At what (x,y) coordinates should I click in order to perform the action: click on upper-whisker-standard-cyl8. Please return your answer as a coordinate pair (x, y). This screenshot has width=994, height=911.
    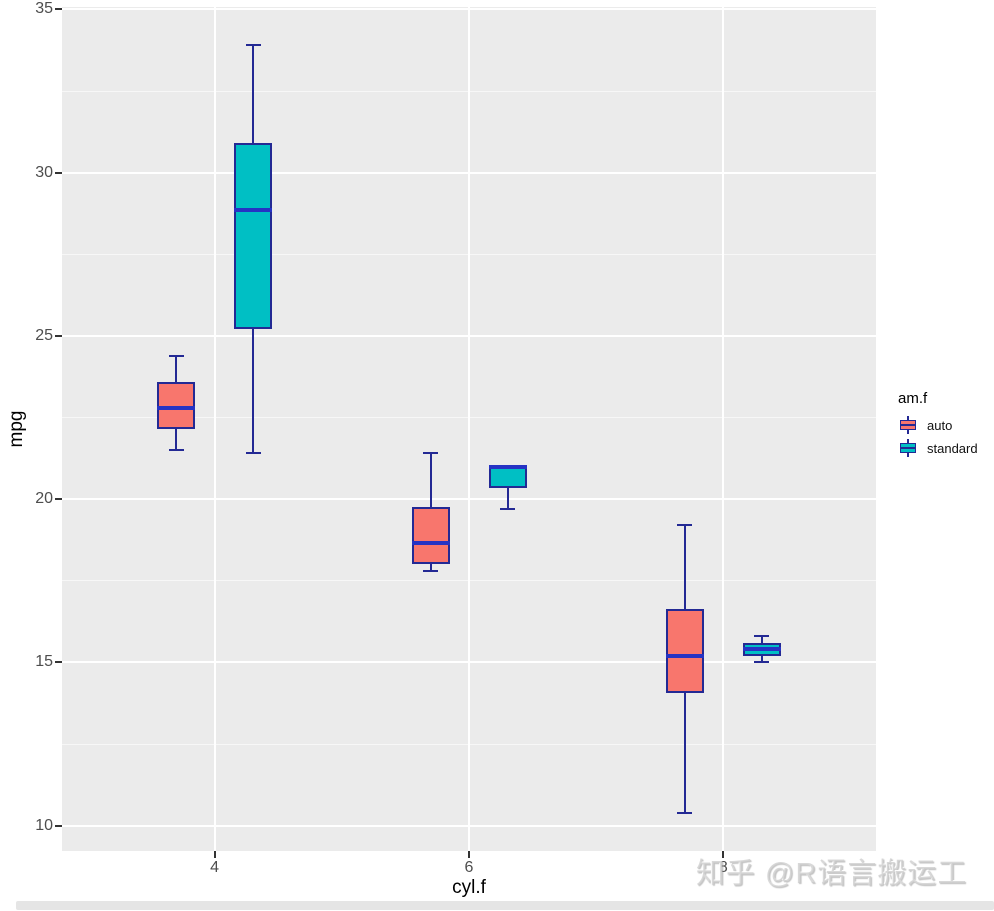
    Looking at the image, I should click on (761, 639).